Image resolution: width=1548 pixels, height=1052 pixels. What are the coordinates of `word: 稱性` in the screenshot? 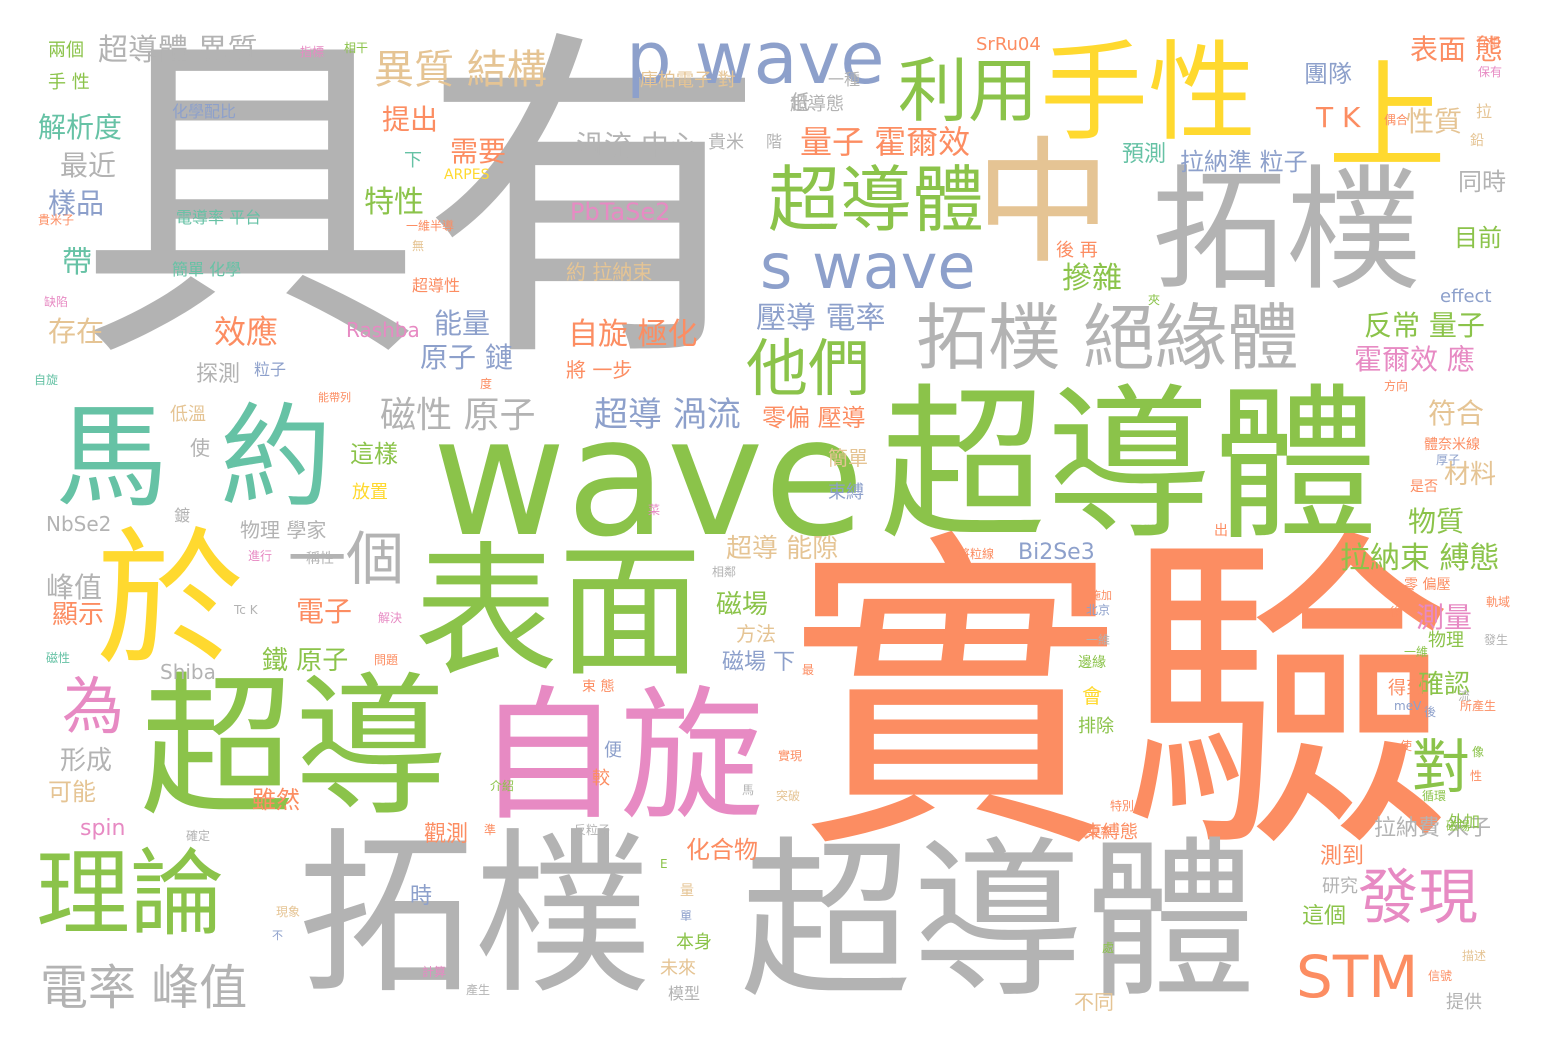 It's located at (320, 559).